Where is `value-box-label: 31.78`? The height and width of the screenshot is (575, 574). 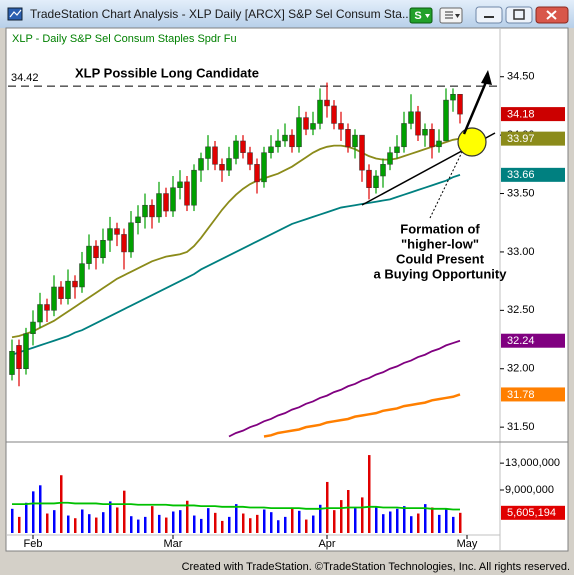 value-box-label: 31.78 is located at coordinates (521, 395).